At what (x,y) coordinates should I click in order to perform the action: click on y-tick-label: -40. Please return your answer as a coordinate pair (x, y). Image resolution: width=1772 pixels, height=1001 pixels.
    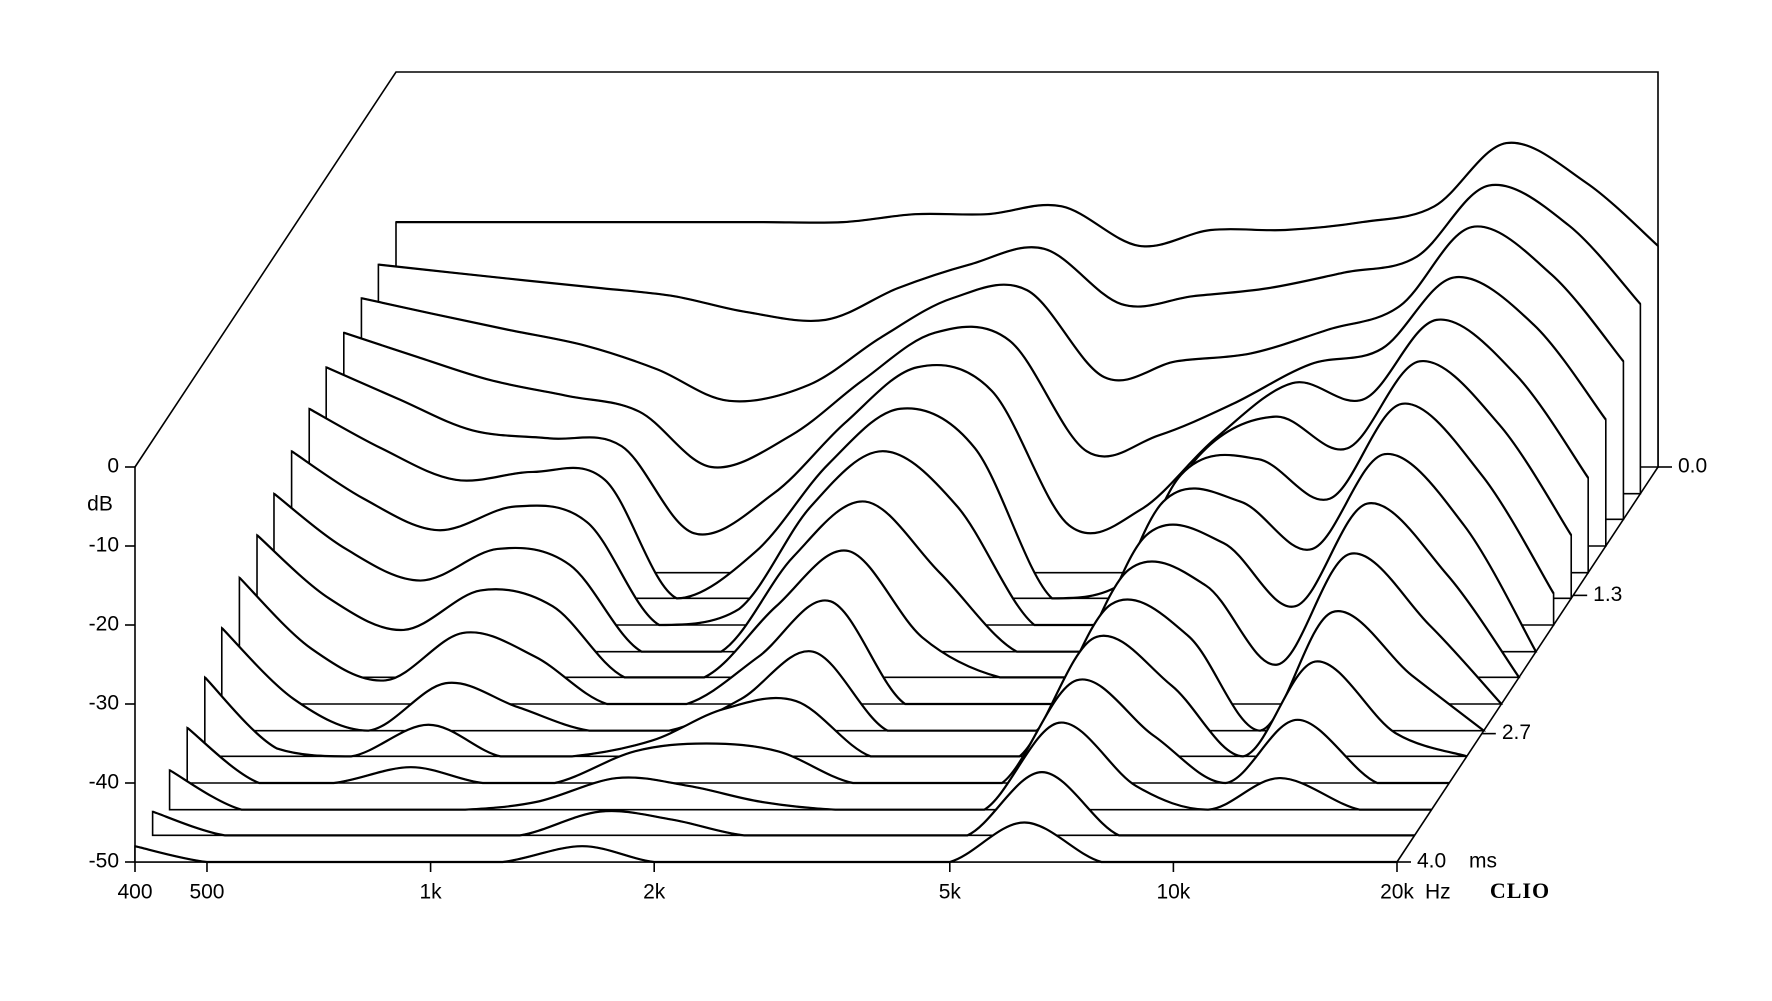
    Looking at the image, I should click on (104, 782).